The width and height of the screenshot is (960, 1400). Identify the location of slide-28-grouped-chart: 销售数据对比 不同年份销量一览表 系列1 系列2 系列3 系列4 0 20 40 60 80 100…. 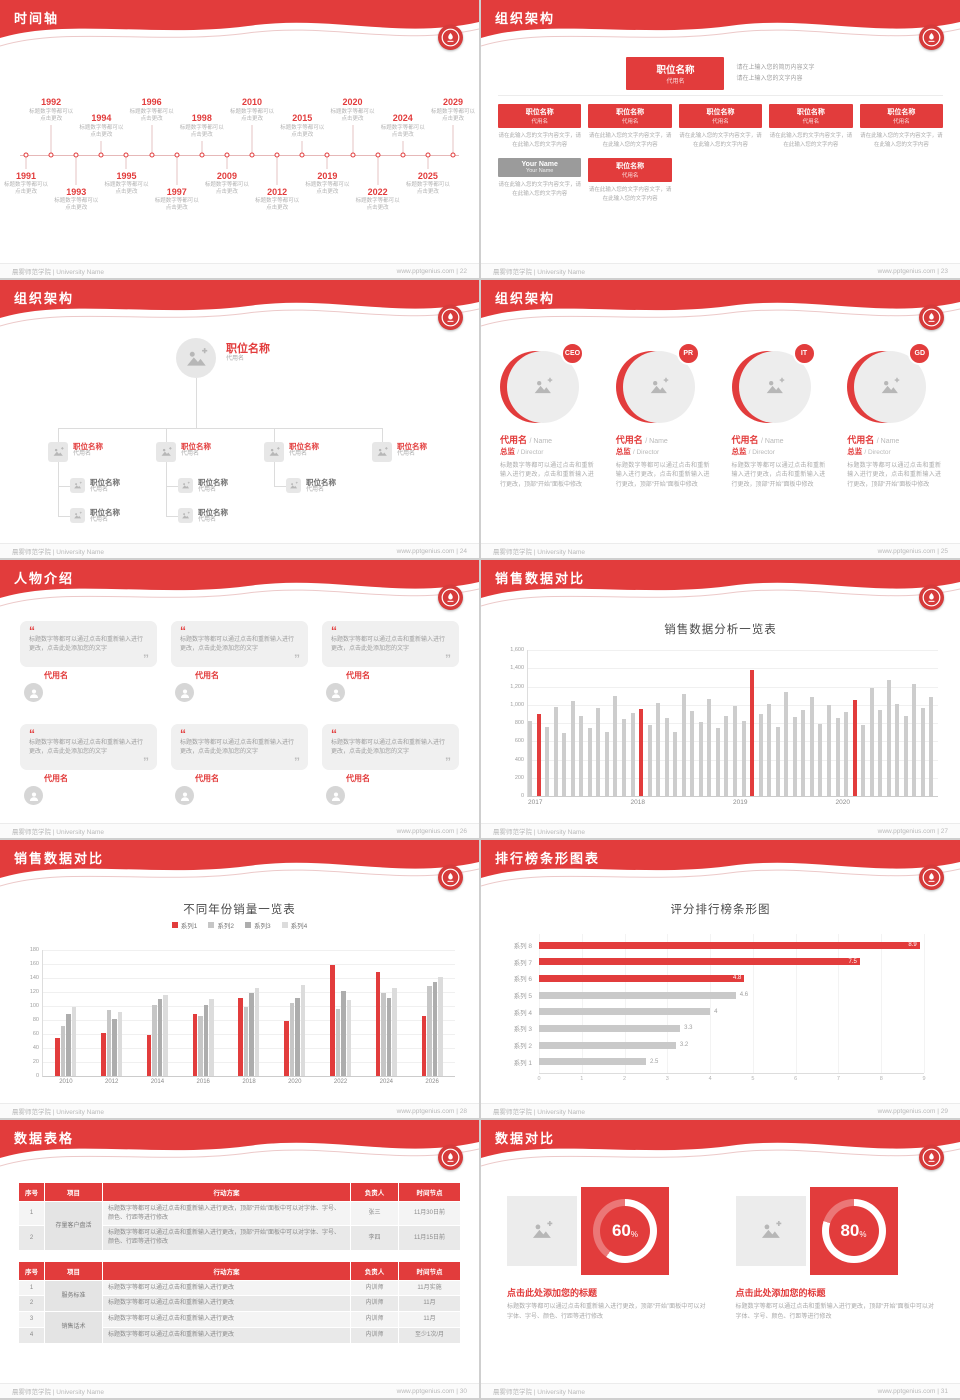
(239, 979).